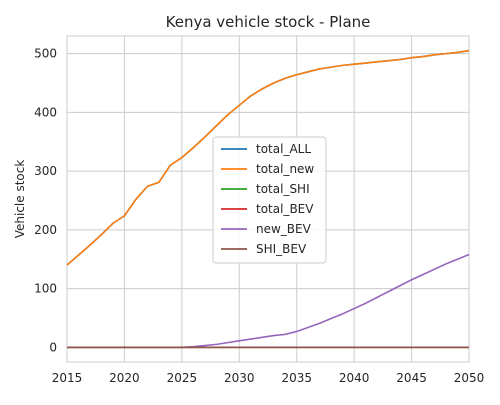  What do you see at coordinates (45, 289) in the screenshot?
I see `y-tick-label: 100` at bounding box center [45, 289].